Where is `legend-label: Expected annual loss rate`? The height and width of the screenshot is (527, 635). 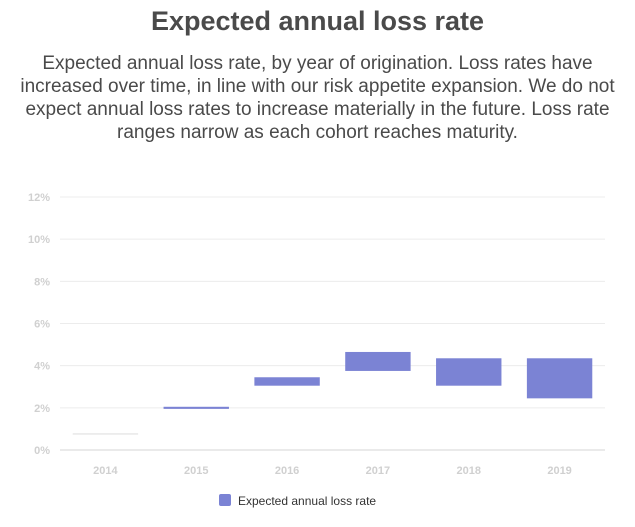 legend-label: Expected annual loss rate is located at coordinates (307, 501).